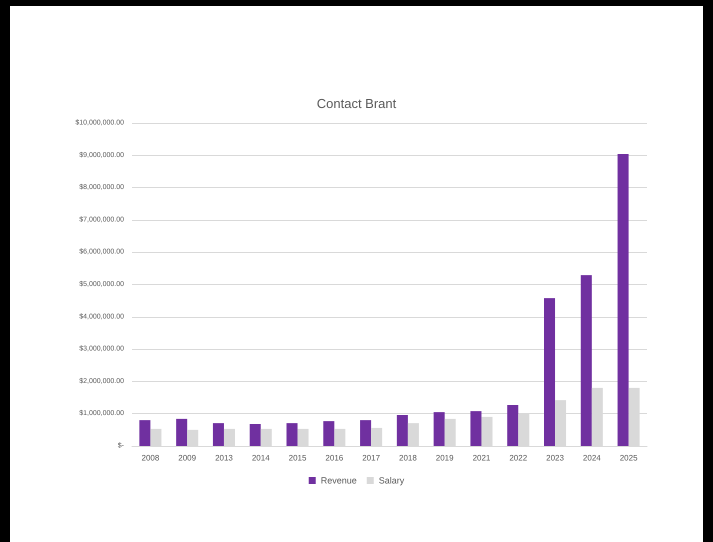  What do you see at coordinates (338, 481) in the screenshot?
I see `legend-label: Revenue` at bounding box center [338, 481].